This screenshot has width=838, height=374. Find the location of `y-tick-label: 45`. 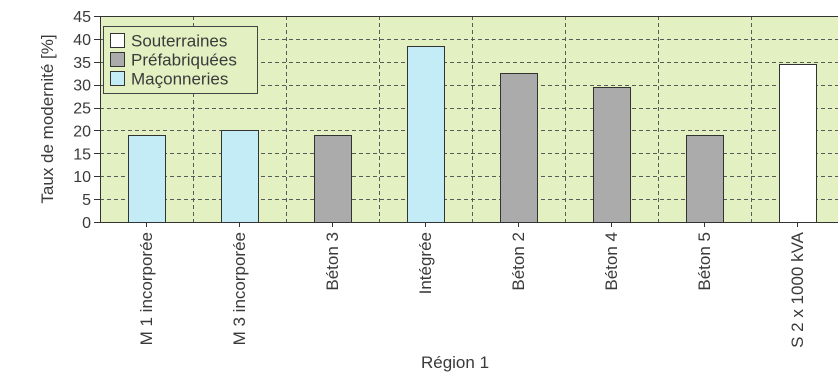

y-tick-label: 45 is located at coordinates (82, 17).